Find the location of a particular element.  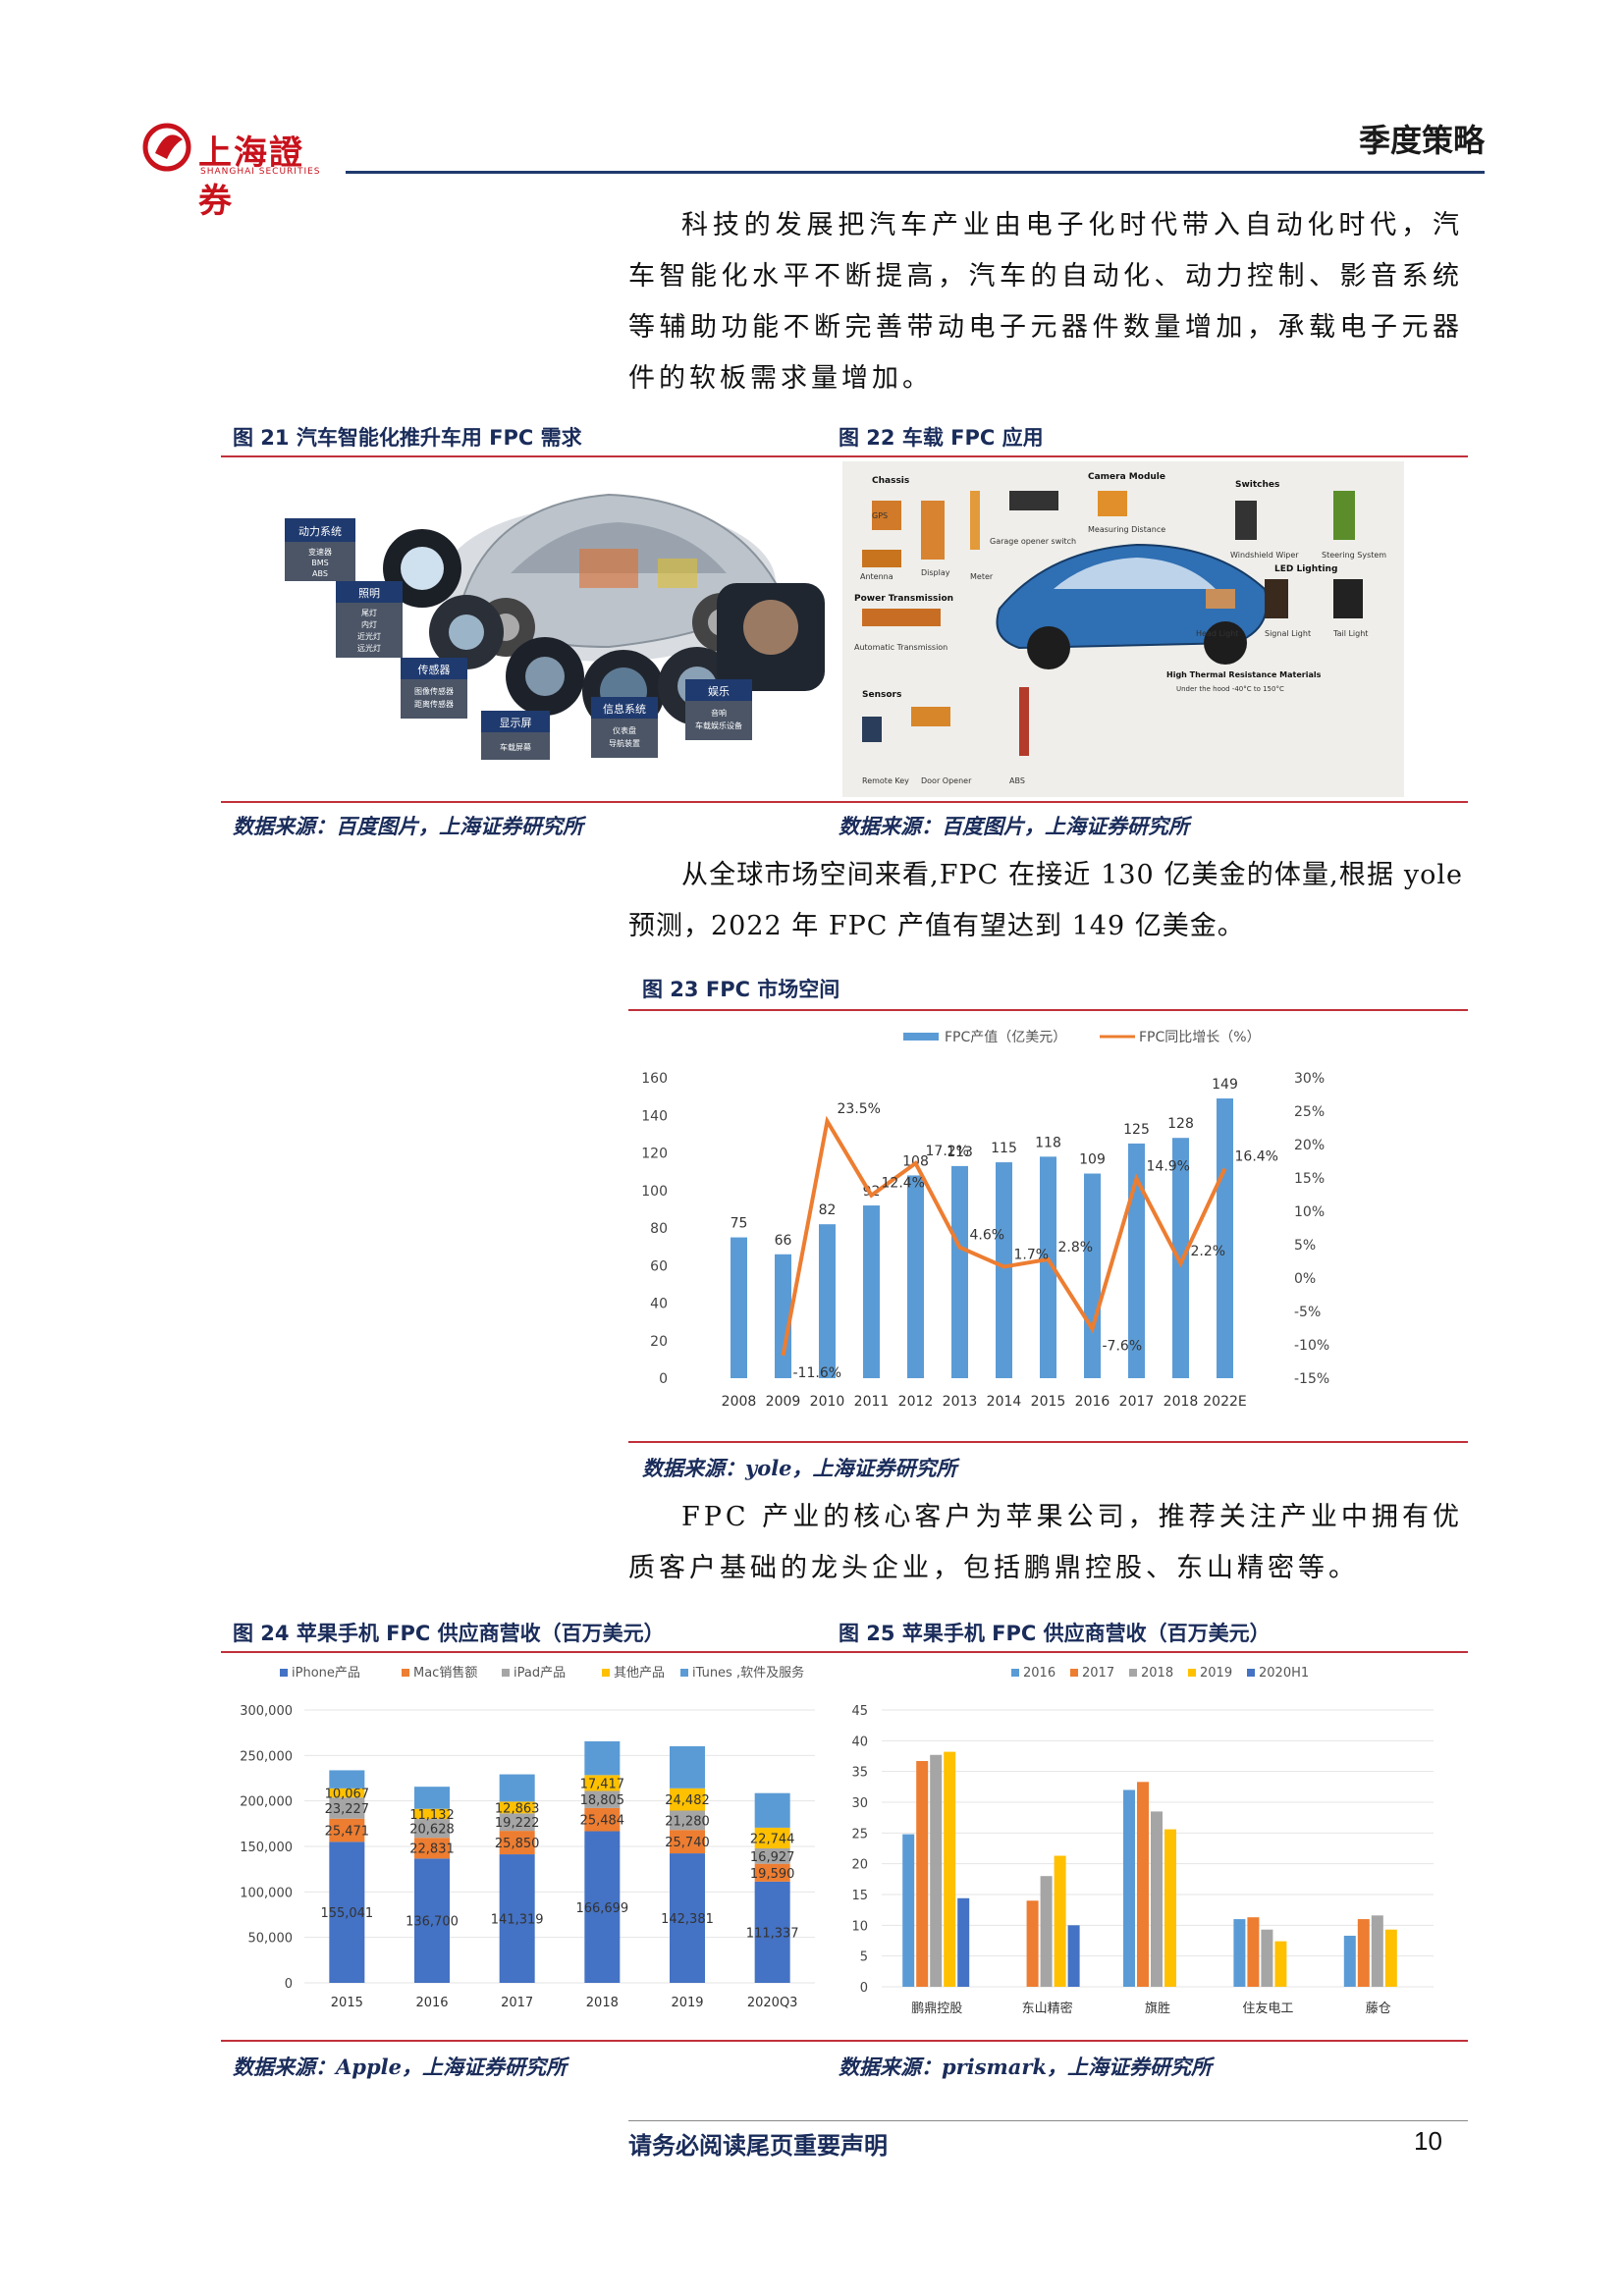

fig21-ent-item: 车载娱乐设备 is located at coordinates (718, 726).